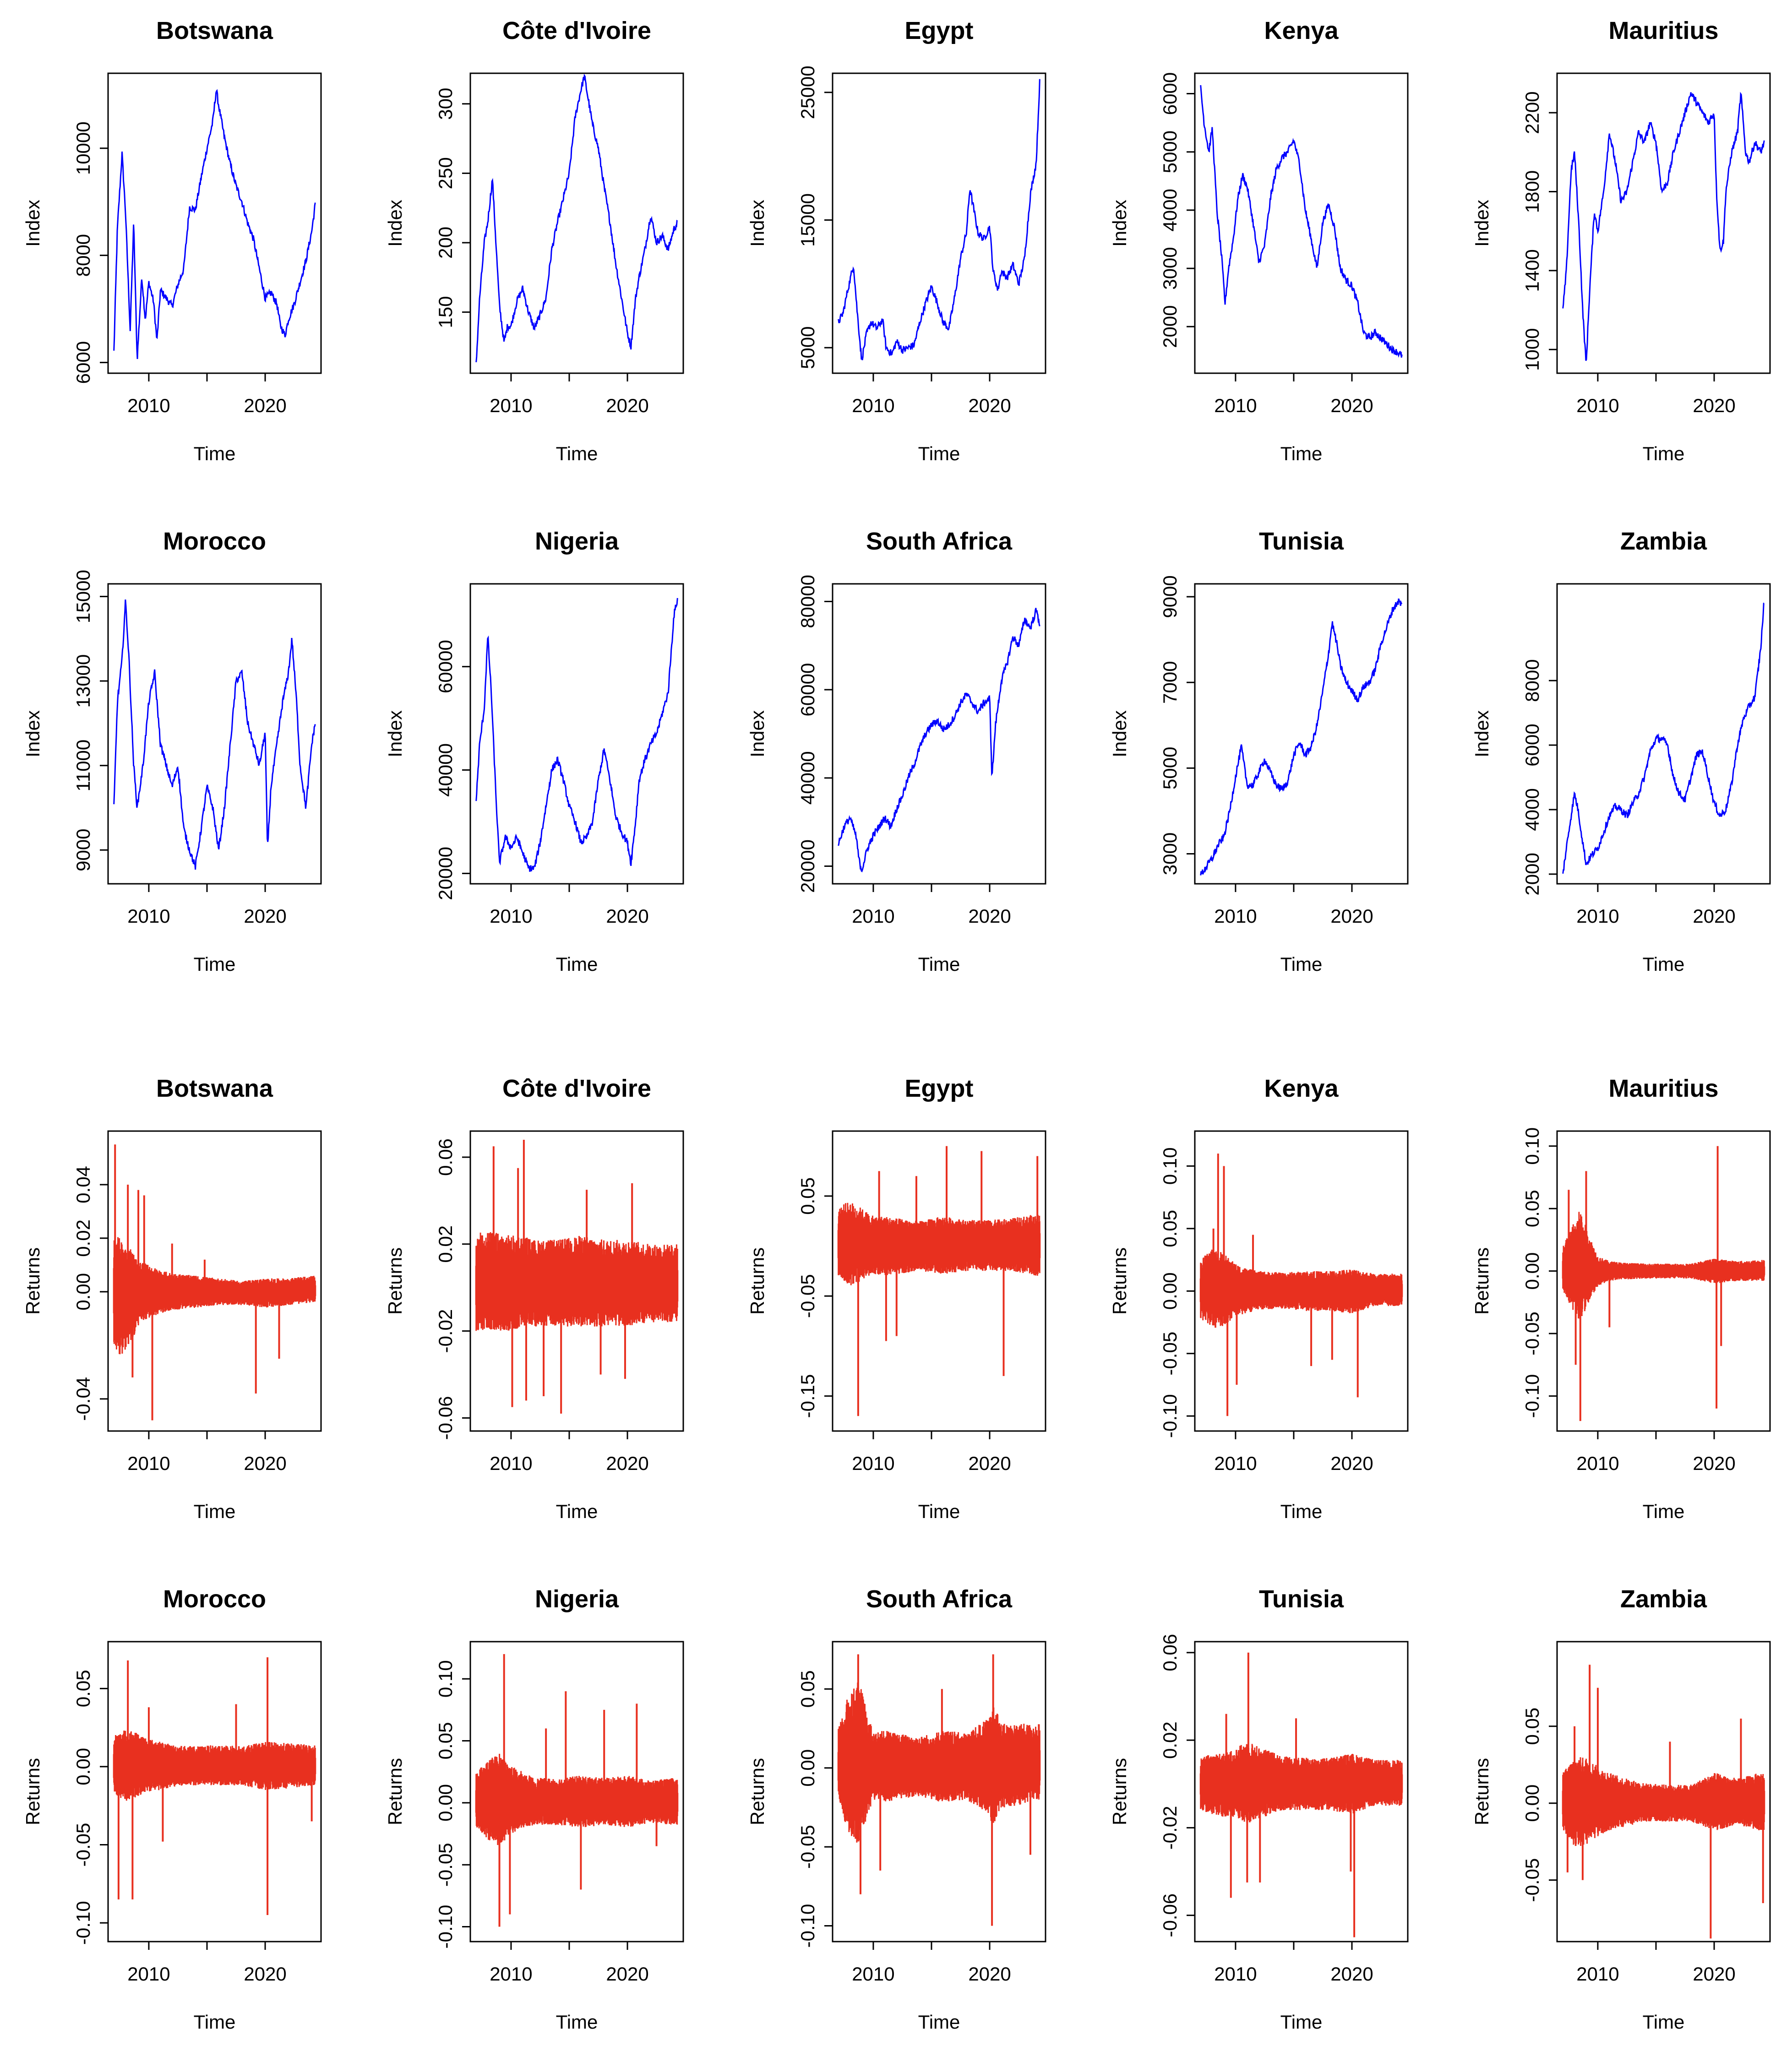  I want to click on y-tick-label: 40000, so click(807, 778).